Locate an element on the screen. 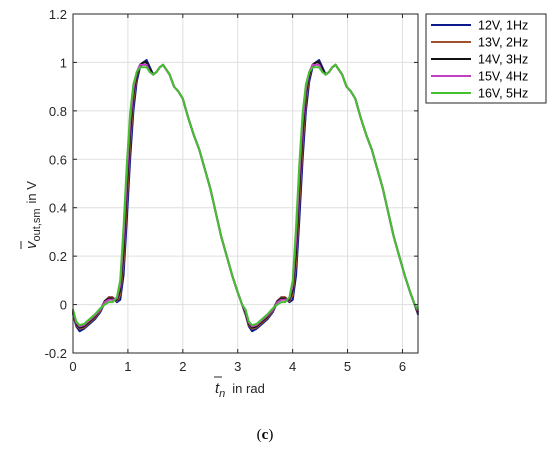 The width and height of the screenshot is (550, 454). y-tick-label: 0.8 is located at coordinates (58, 111).